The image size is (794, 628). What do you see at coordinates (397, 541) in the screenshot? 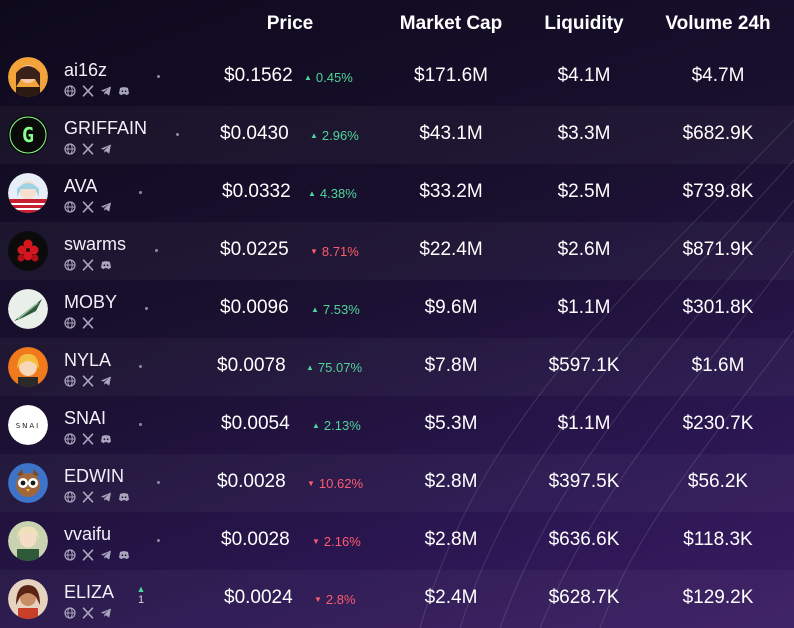
I see `table-row: vvaifu $0.0028 ▼ 2.16% $2.8M $636.6K $118.3K` at bounding box center [397, 541].